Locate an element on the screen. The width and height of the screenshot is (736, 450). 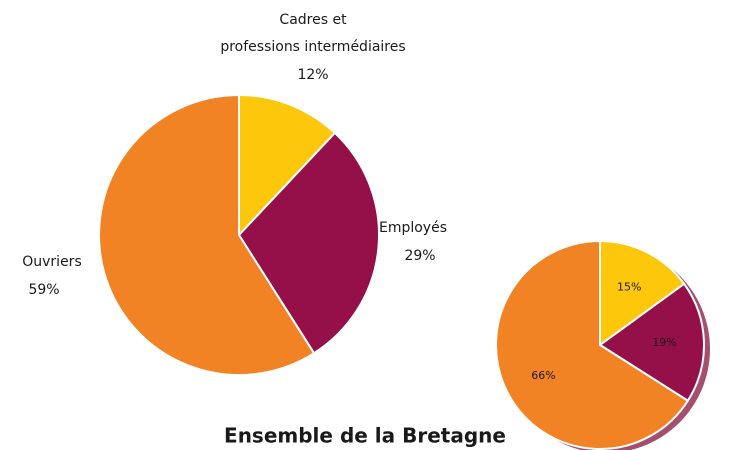
slice-label: 66% is located at coordinates (543, 375).